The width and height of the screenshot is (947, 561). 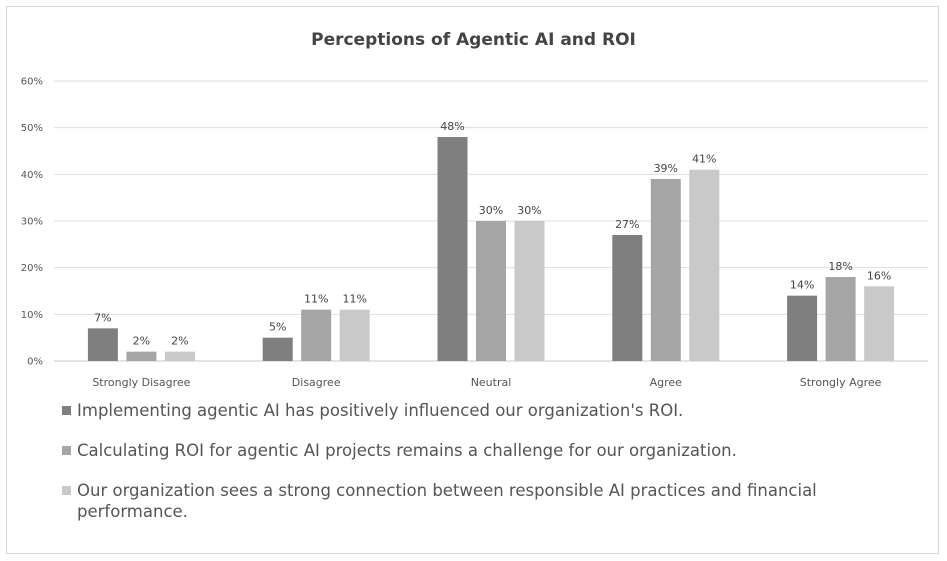 What do you see at coordinates (32, 82) in the screenshot?
I see `y-tick-label: 60%` at bounding box center [32, 82].